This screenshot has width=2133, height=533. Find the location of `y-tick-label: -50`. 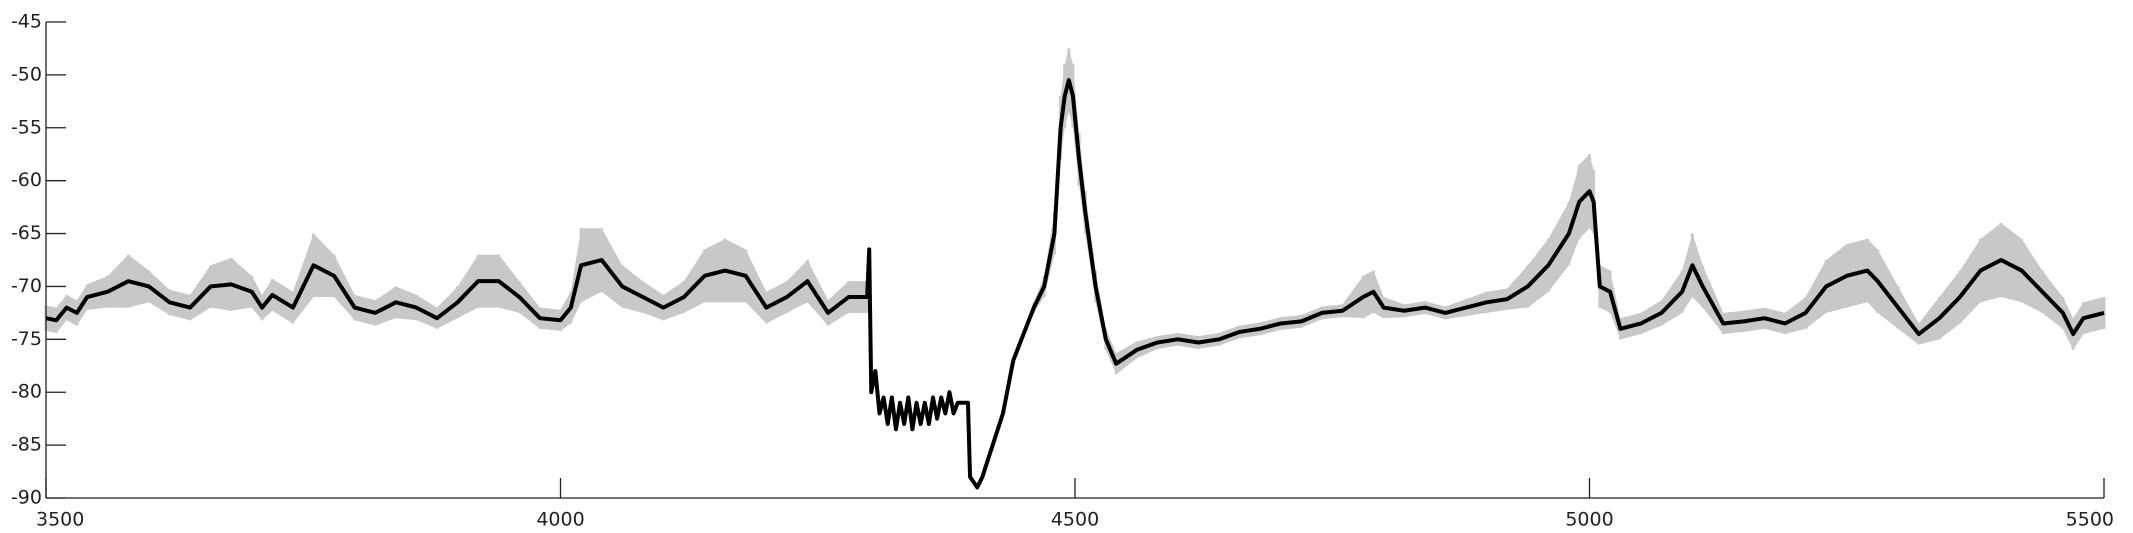

y-tick-label: -50 is located at coordinates (26, 74).